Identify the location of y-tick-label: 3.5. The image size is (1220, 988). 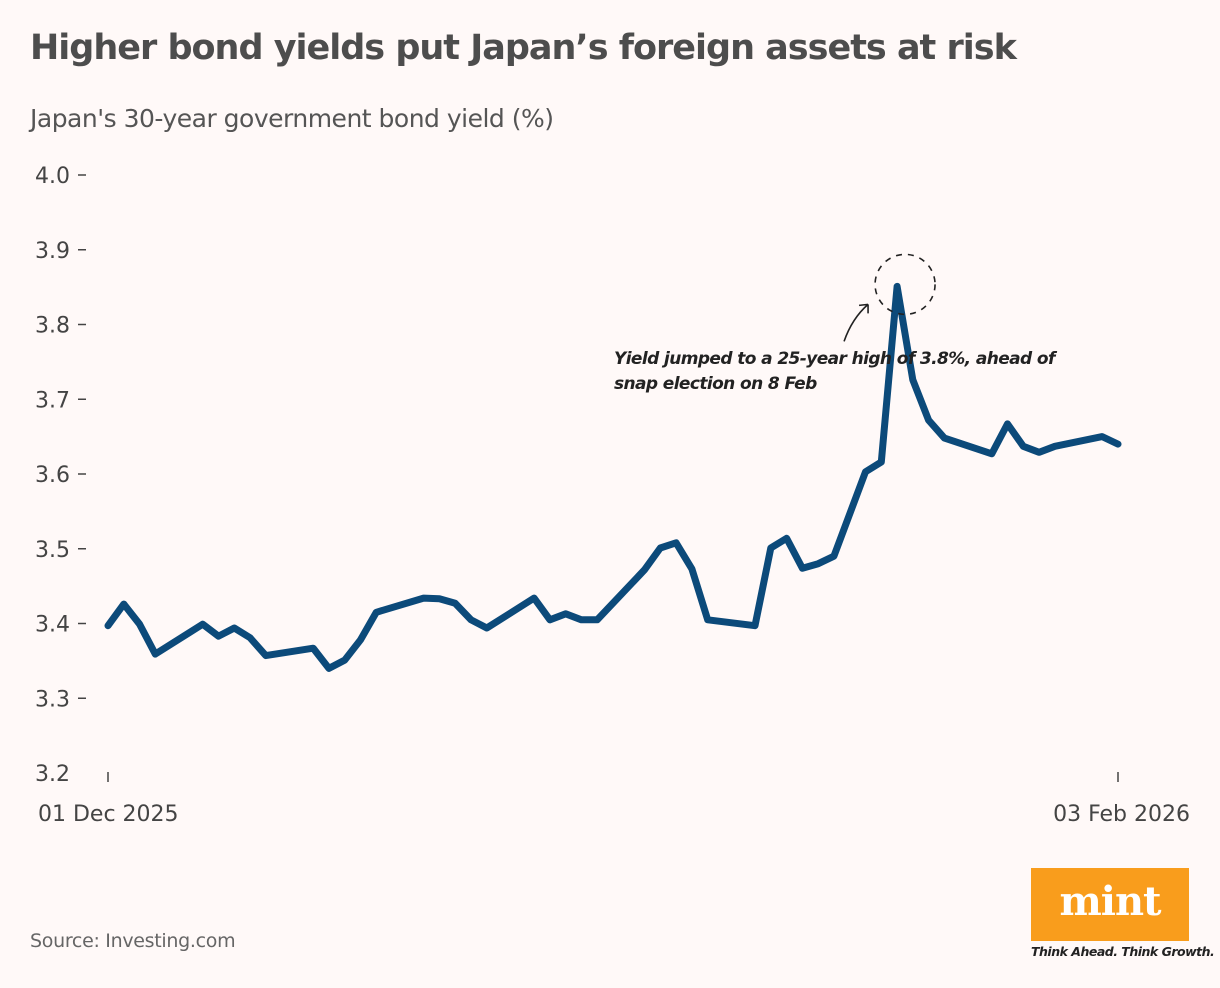
(52, 550).